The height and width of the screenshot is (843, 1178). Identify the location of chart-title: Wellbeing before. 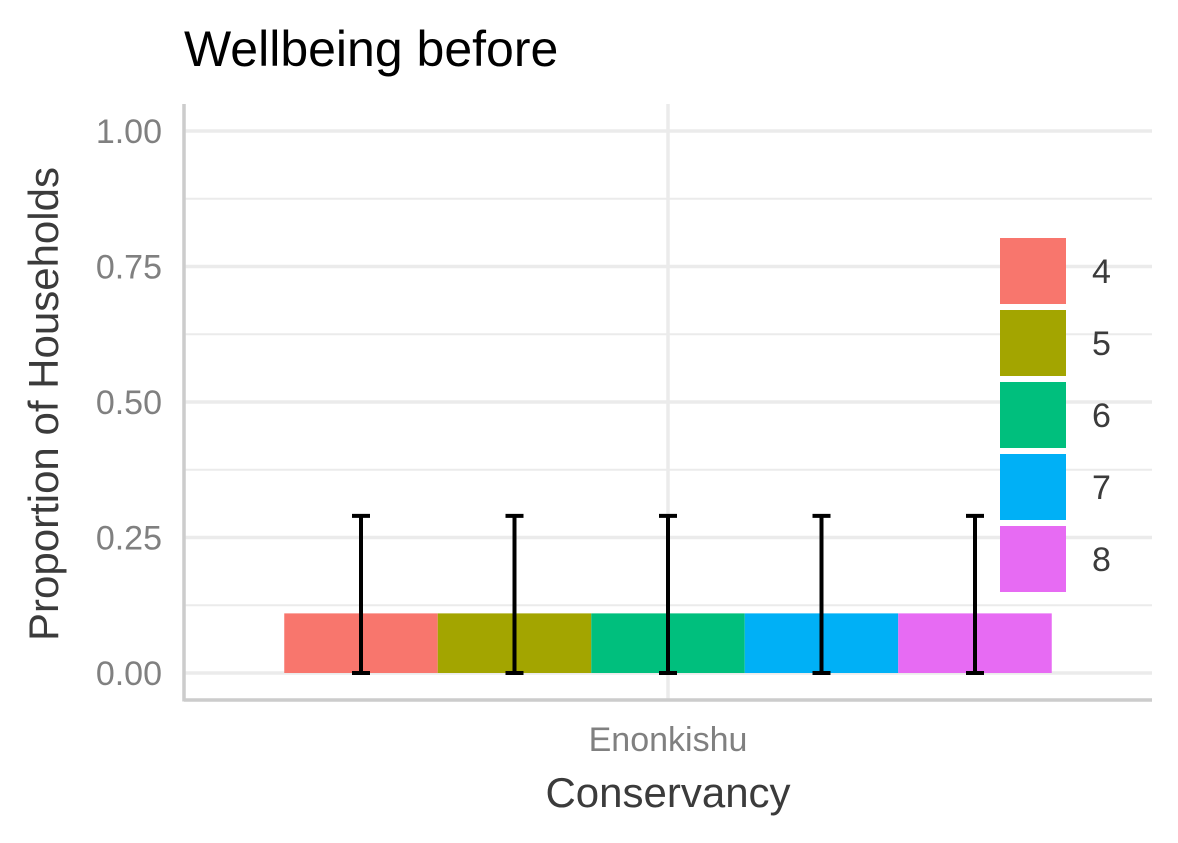
(371, 49).